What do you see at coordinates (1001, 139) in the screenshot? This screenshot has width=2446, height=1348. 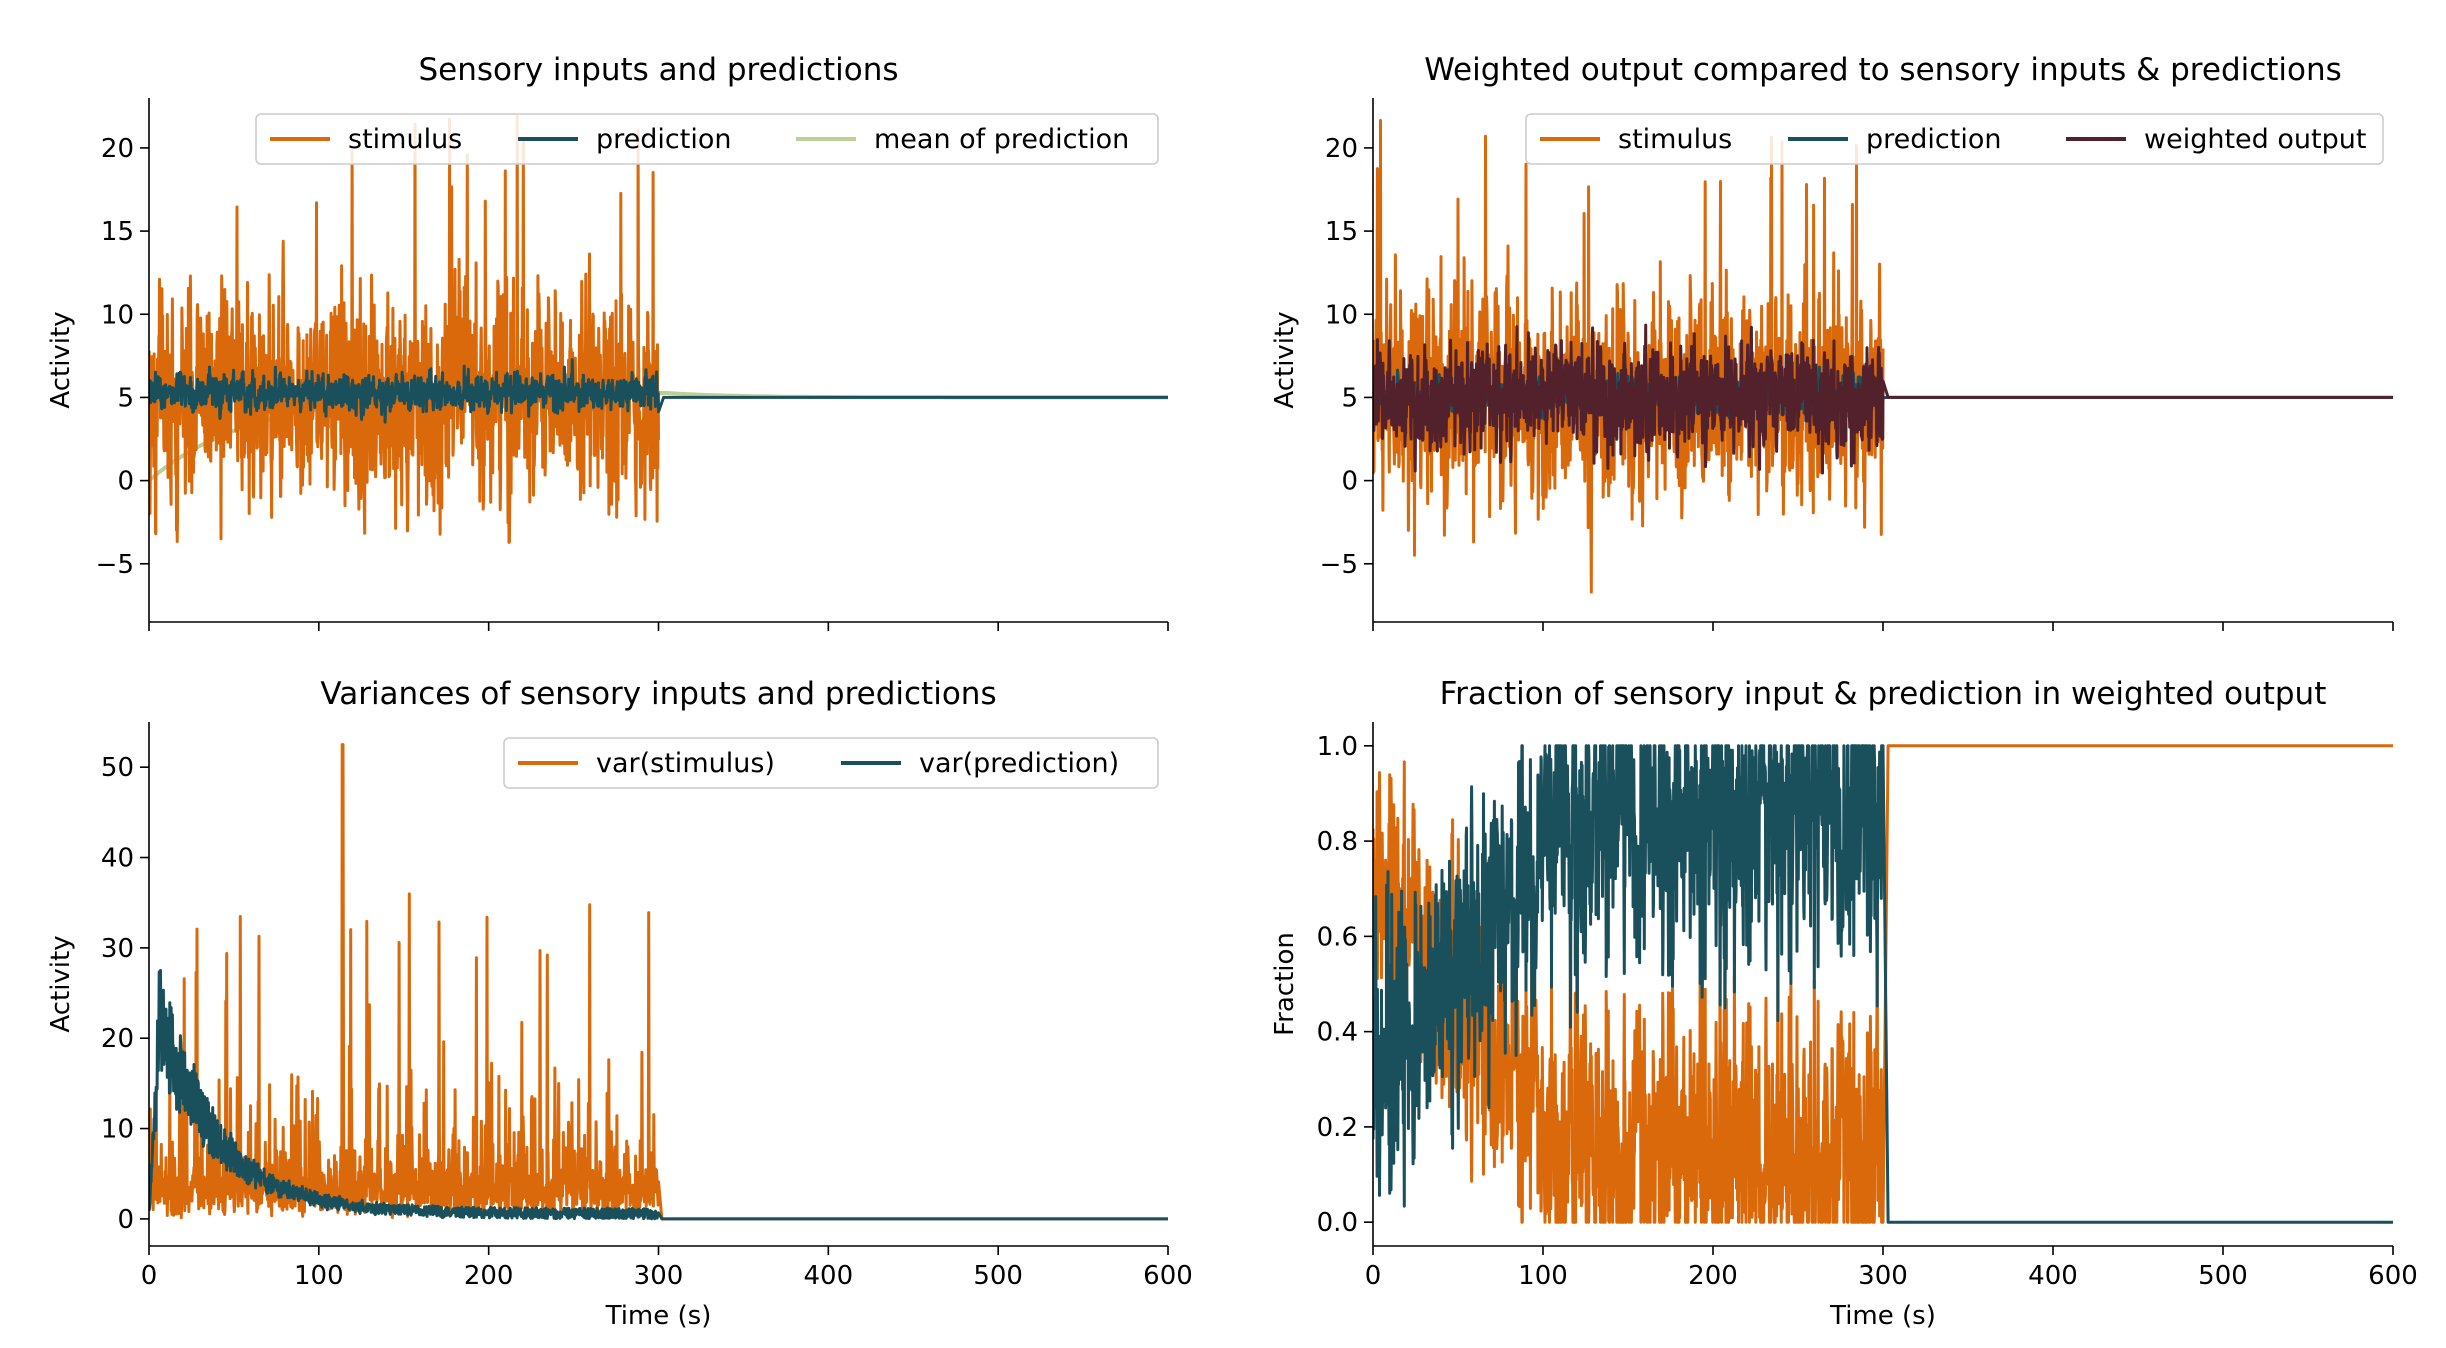 I see `legend-label: mean of prediction` at bounding box center [1001, 139].